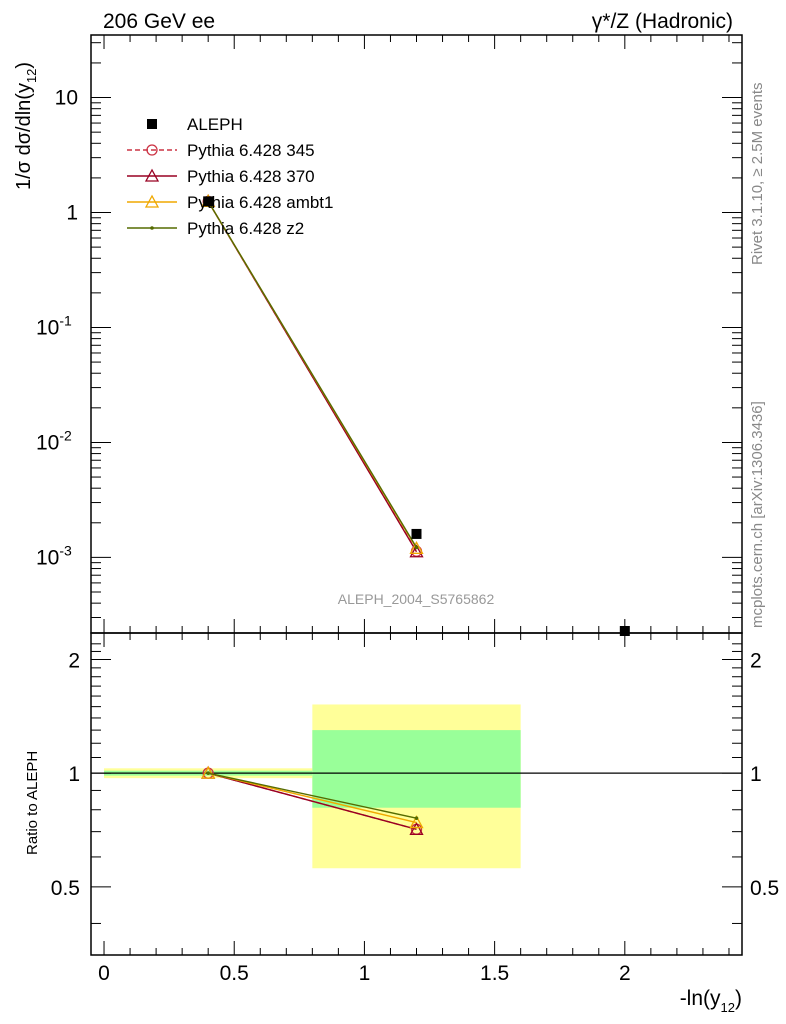  Describe the element at coordinates (104, 973) in the screenshot. I see `x-tick-label: 0` at that location.